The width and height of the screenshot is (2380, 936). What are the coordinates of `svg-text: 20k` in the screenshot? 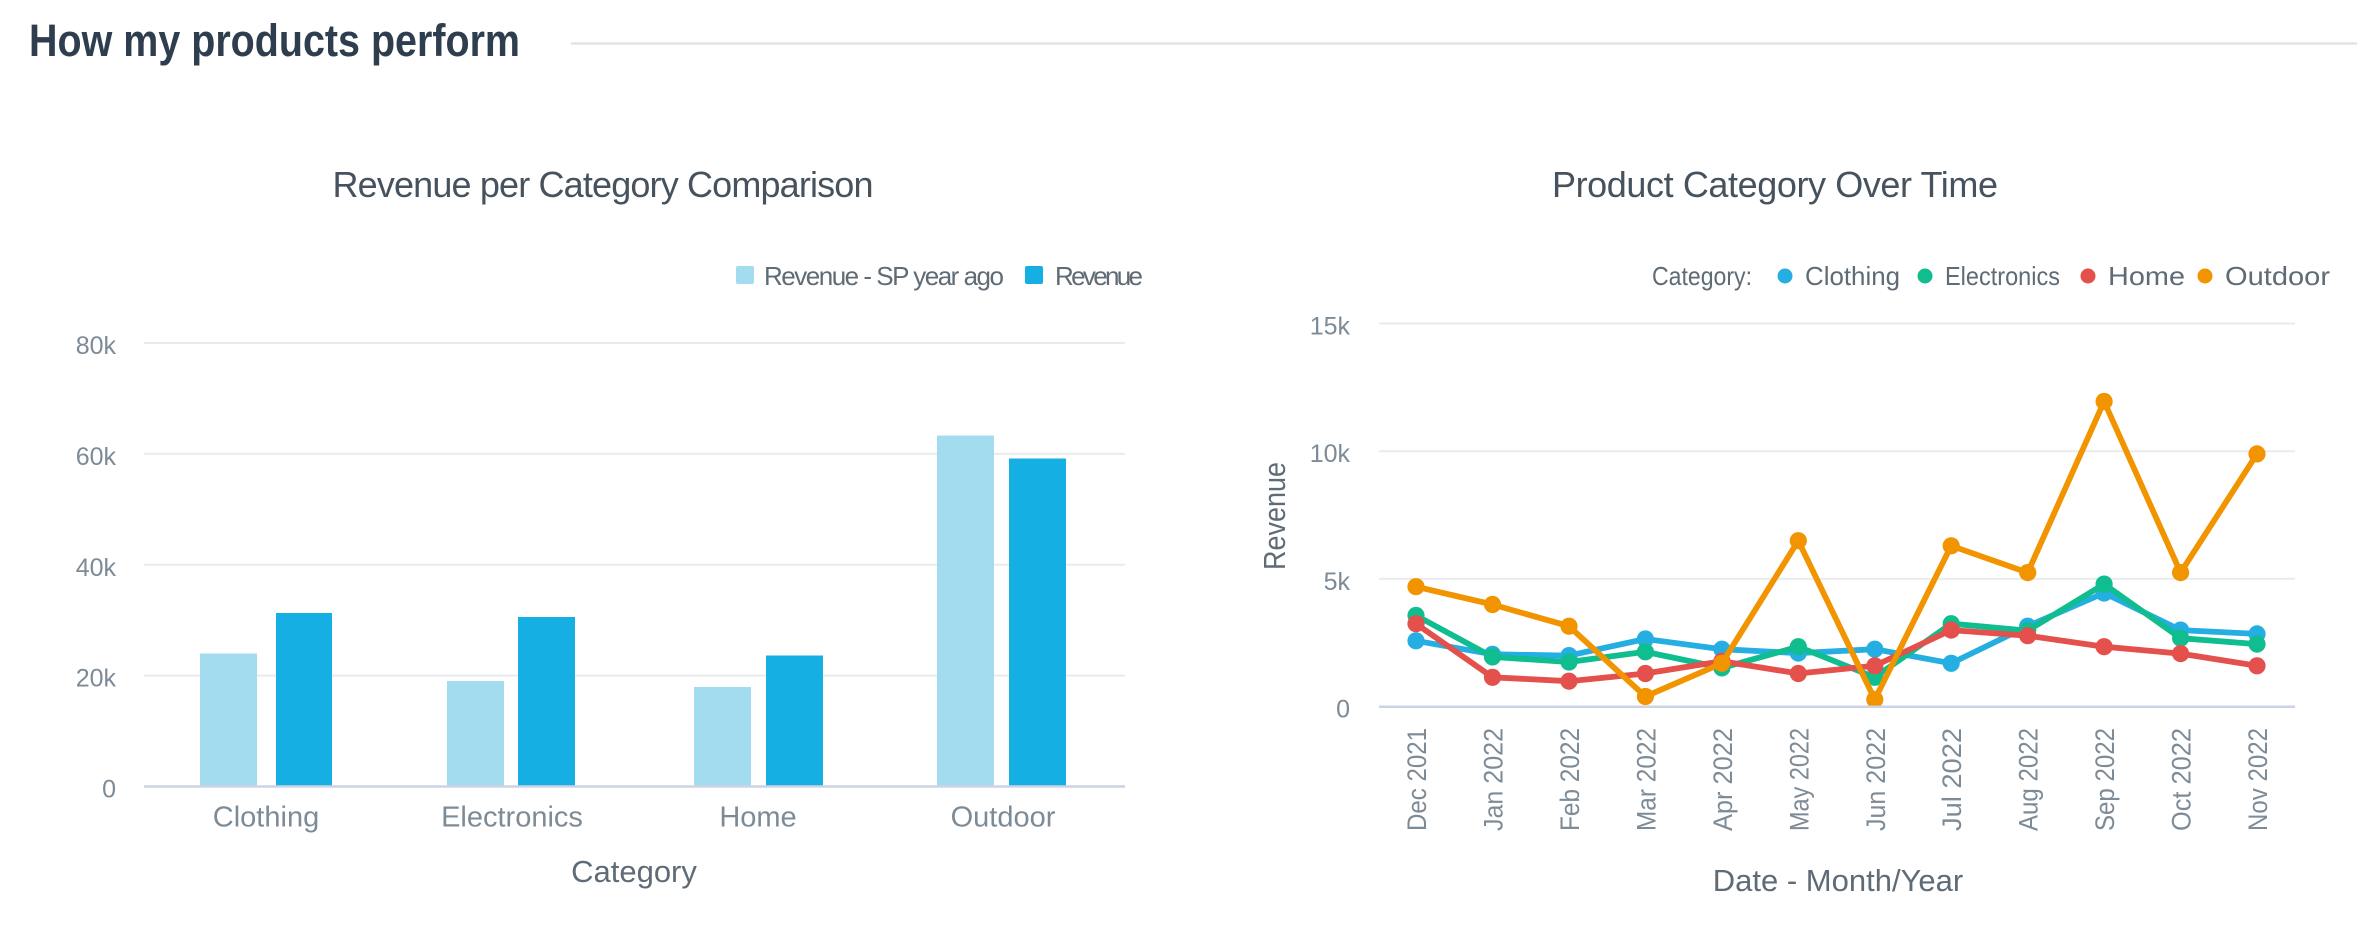 It's located at (96, 679).